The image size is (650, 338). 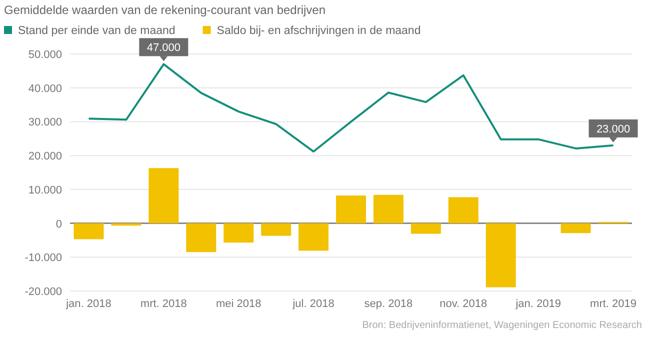 What do you see at coordinates (313, 304) in the screenshot?
I see `x-tick-label: jul. 2018` at bounding box center [313, 304].